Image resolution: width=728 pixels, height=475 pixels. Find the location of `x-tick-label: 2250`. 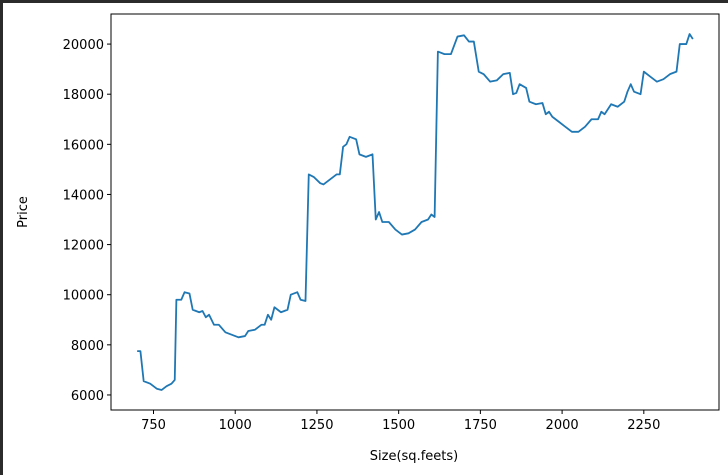

x-tick-label: 2250 is located at coordinates (643, 425).